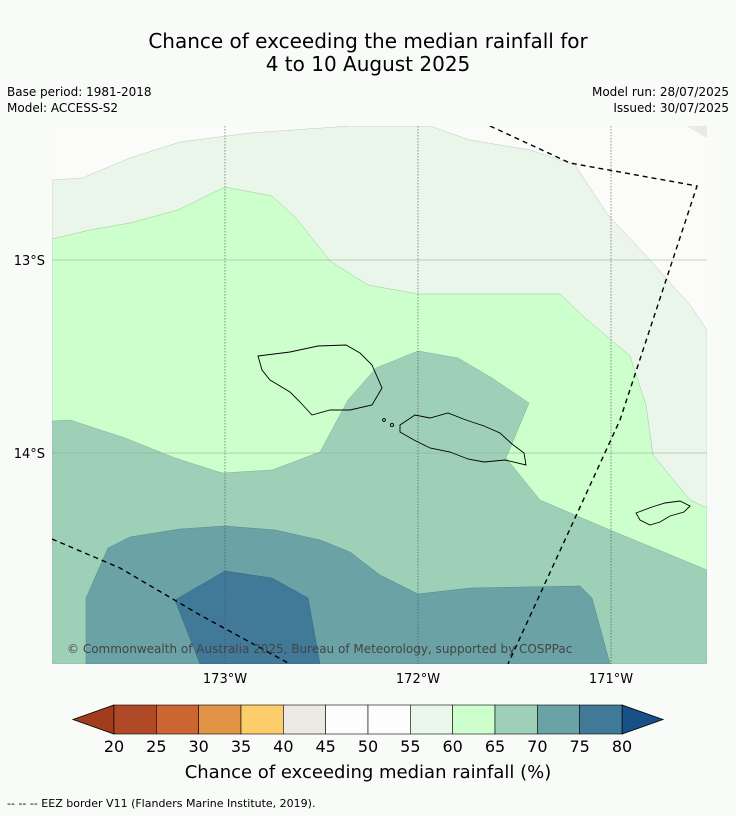 Image resolution: width=736 pixels, height=816 pixels. I want to click on colorbar-tick-label: 25, so click(156, 746).